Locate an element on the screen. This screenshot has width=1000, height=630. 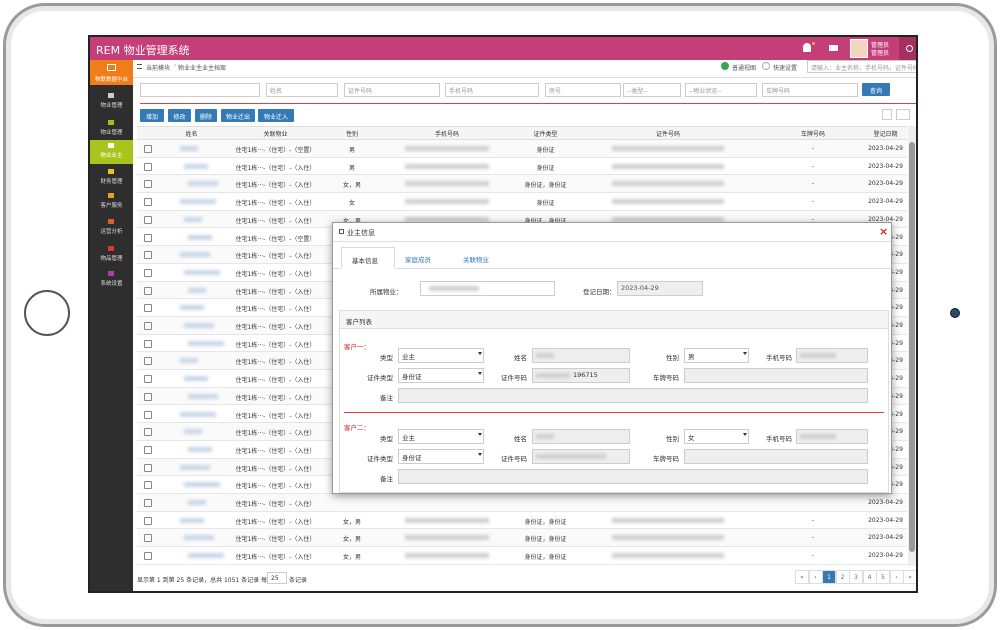
filter-input: 姓名 is located at coordinates (302, 90).